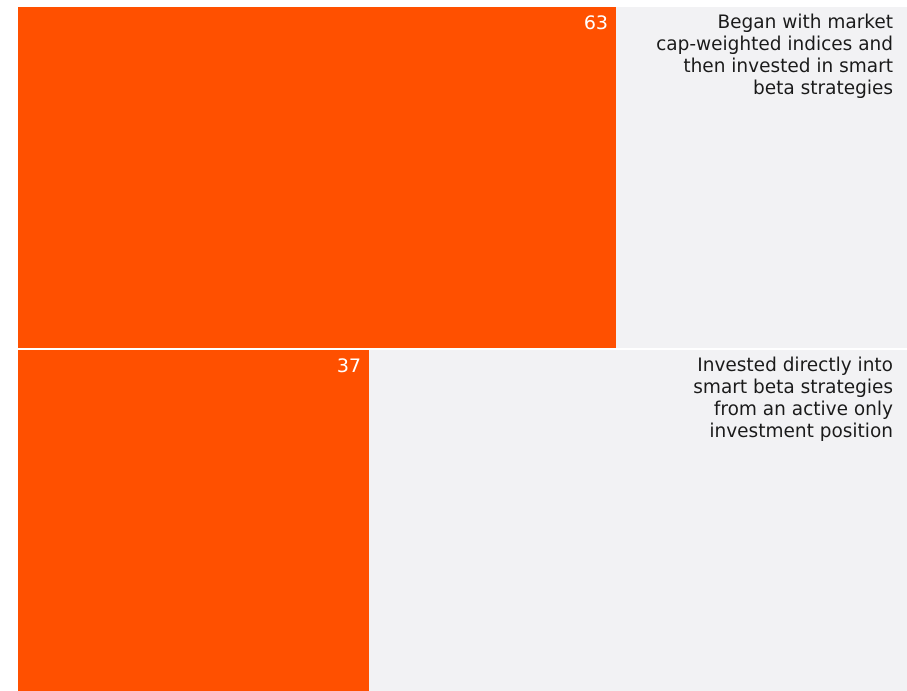 The height and width of the screenshot is (691, 907). I want to click on data-label-0: 63, so click(596, 23).